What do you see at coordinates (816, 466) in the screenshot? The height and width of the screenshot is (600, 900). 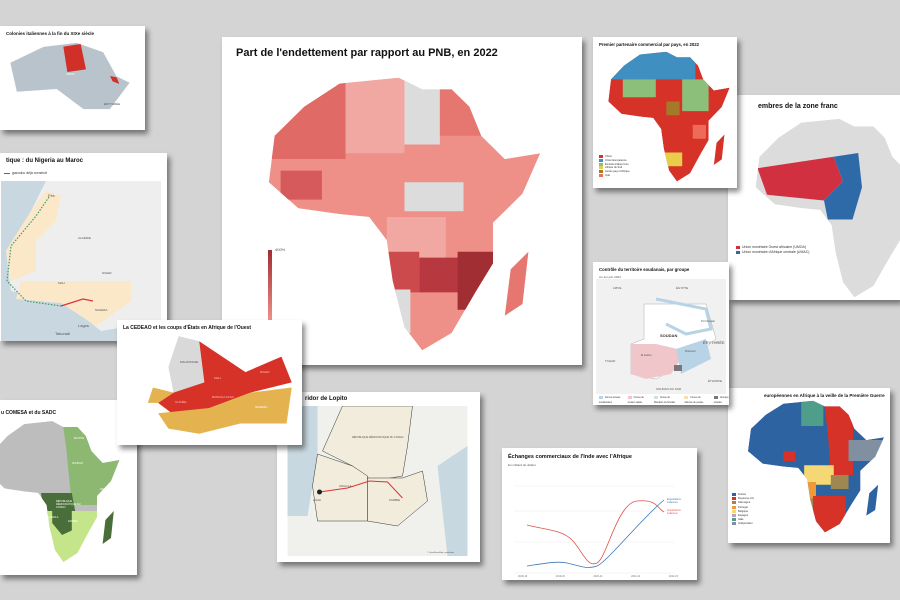 I see `map-european-colonies` at bounding box center [816, 466].